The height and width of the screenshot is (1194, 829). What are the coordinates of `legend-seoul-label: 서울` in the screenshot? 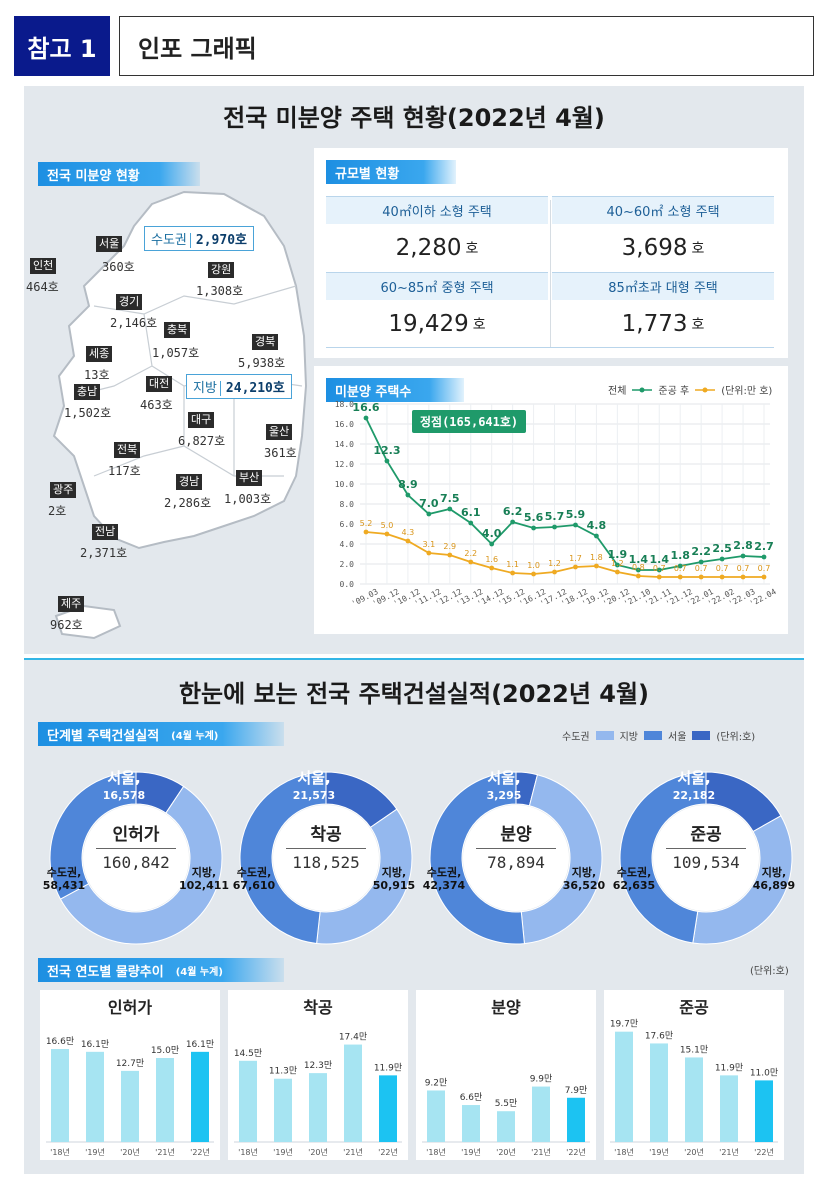 It's located at (677, 737).